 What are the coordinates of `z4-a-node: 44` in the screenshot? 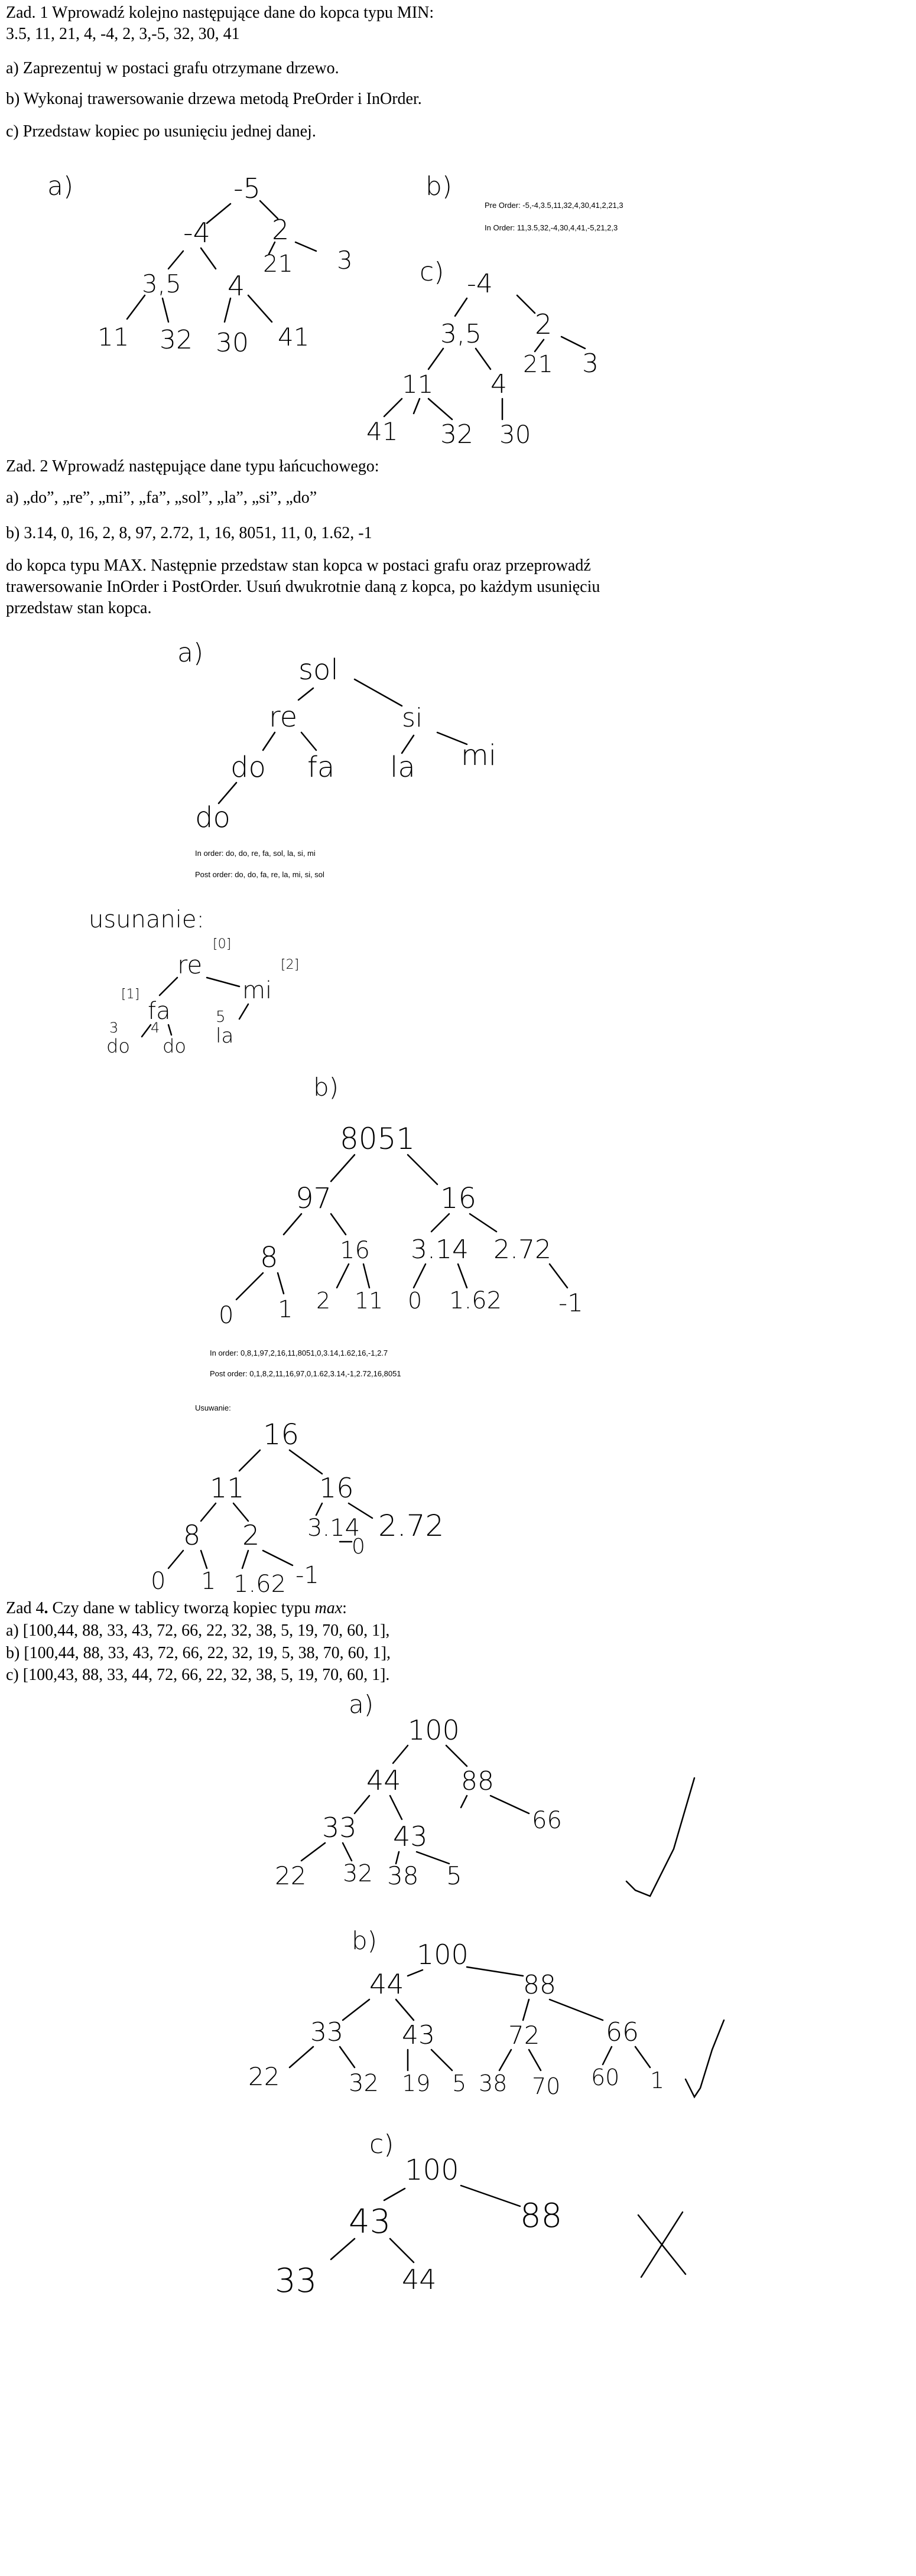 It's located at (383, 1780).